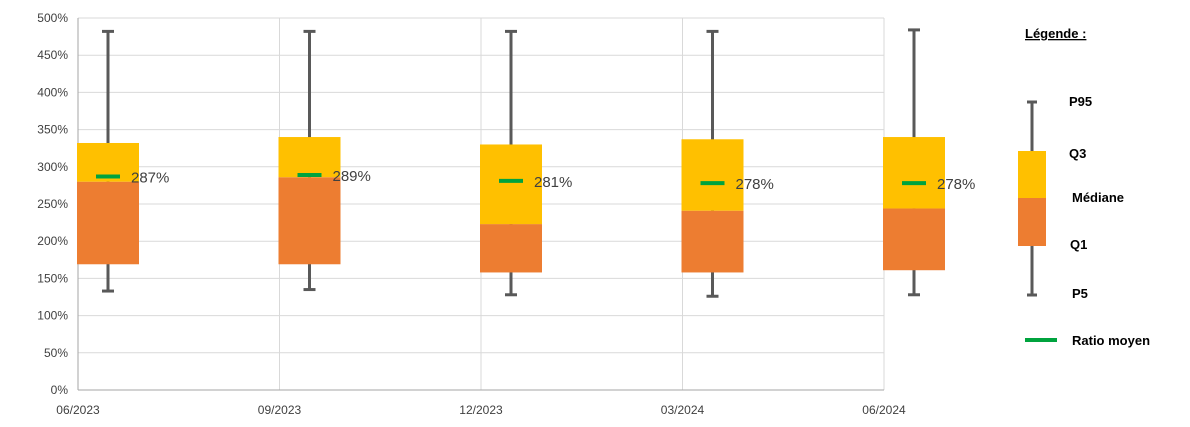 The height and width of the screenshot is (427, 1190). I want to click on legend-q1: Q1, so click(1078, 244).